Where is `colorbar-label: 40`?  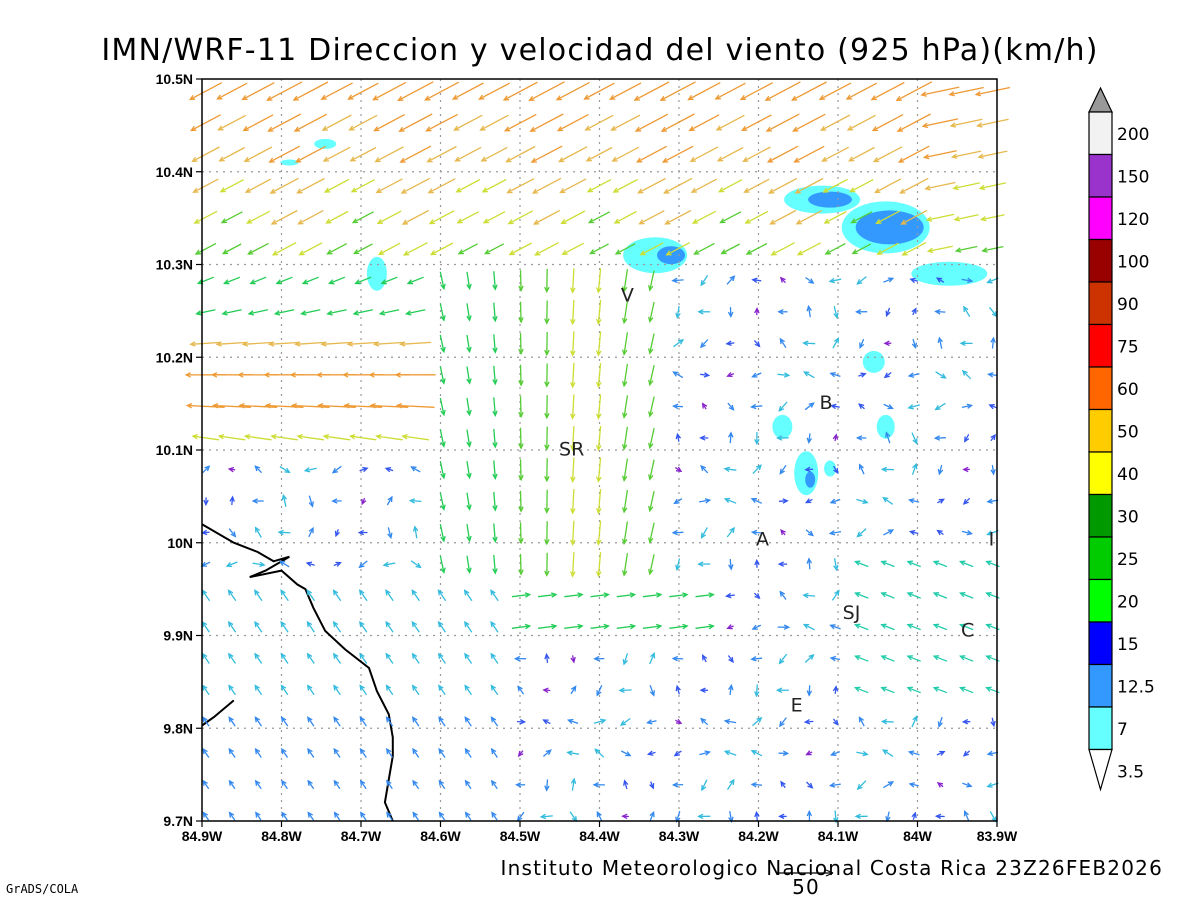 colorbar-label: 40 is located at coordinates (1128, 475).